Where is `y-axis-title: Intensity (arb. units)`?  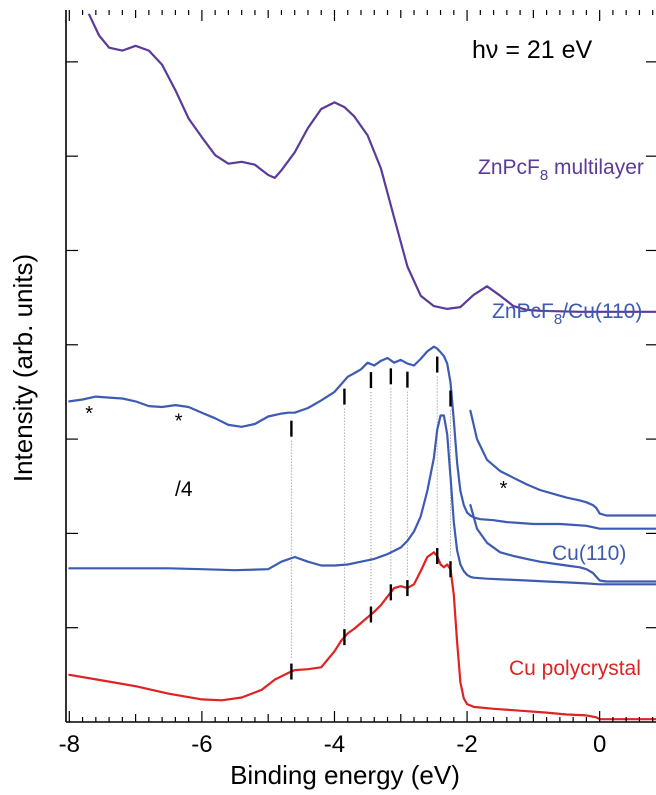
y-axis-title: Intensity (arb. units) is located at coordinates (23, 368).